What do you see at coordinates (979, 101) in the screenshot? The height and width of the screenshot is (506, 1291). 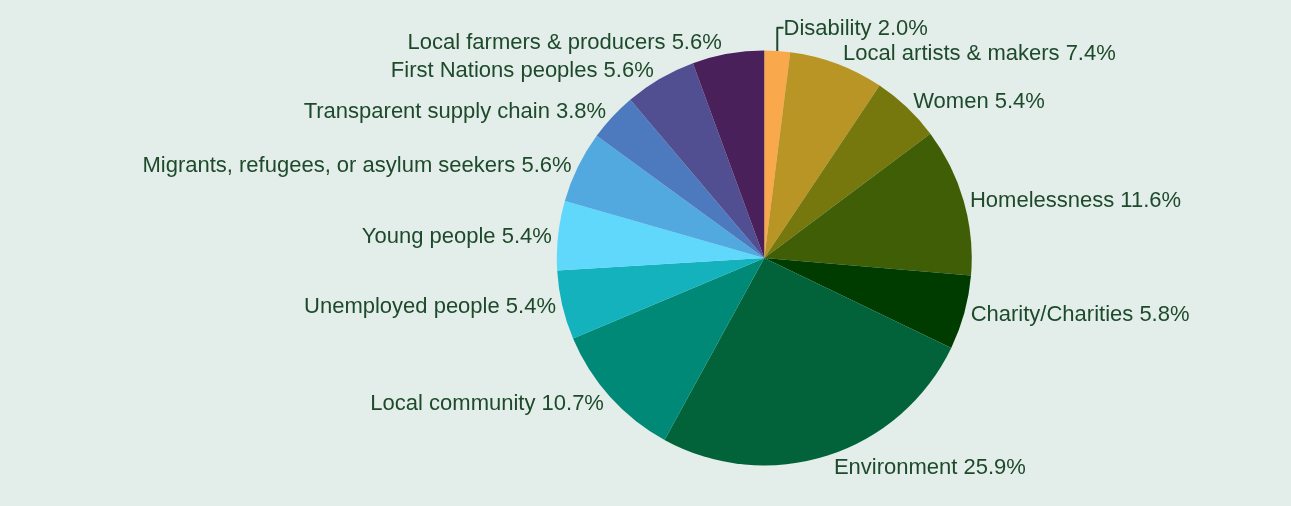 I see `slice-label: Women 5.4%` at bounding box center [979, 101].